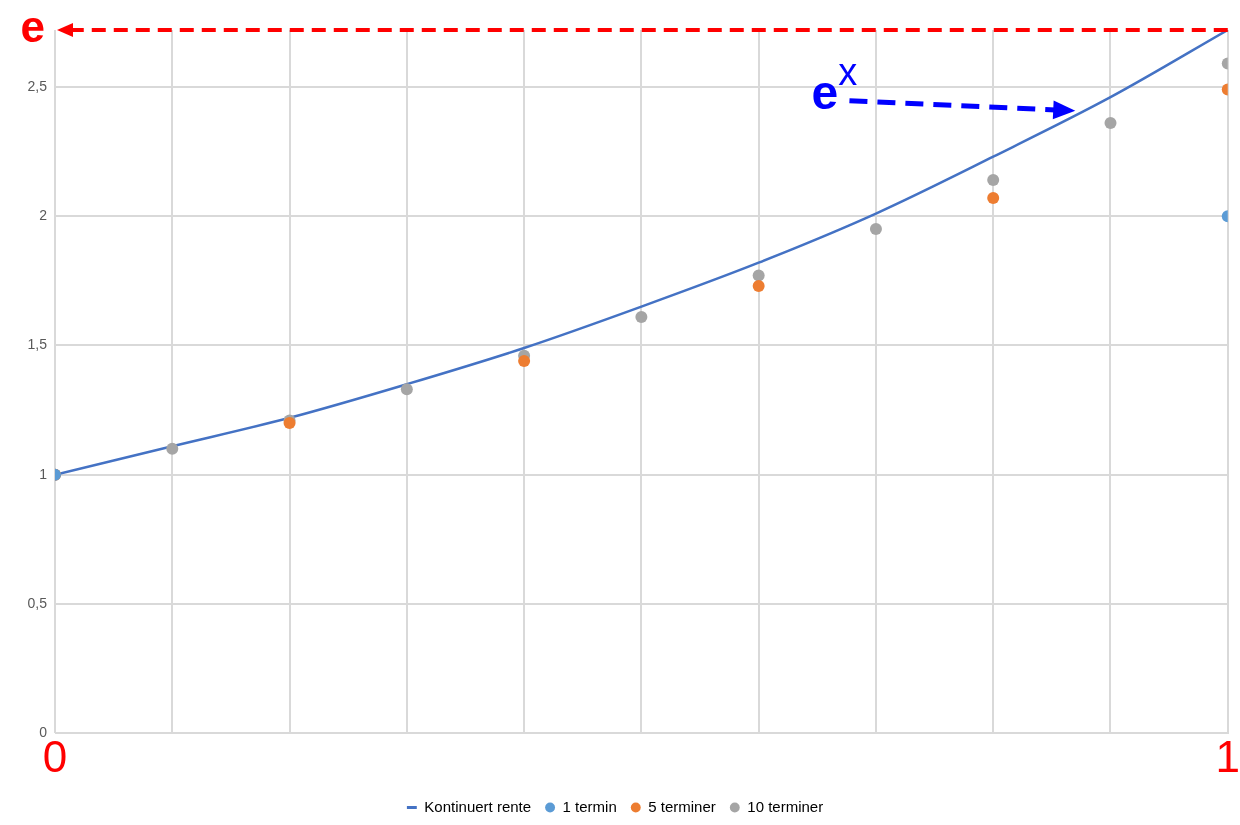 This screenshot has width=1240, height=825. Describe the element at coordinates (37, 602) in the screenshot. I see `y-tick-label: 0,5` at that location.